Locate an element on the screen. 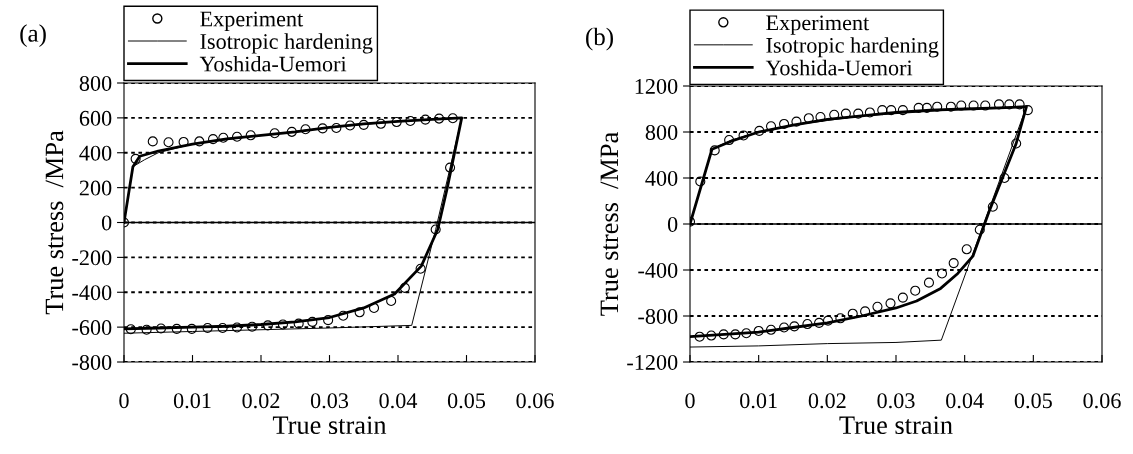  y-tick-label: 200 is located at coordinates (95, 188).